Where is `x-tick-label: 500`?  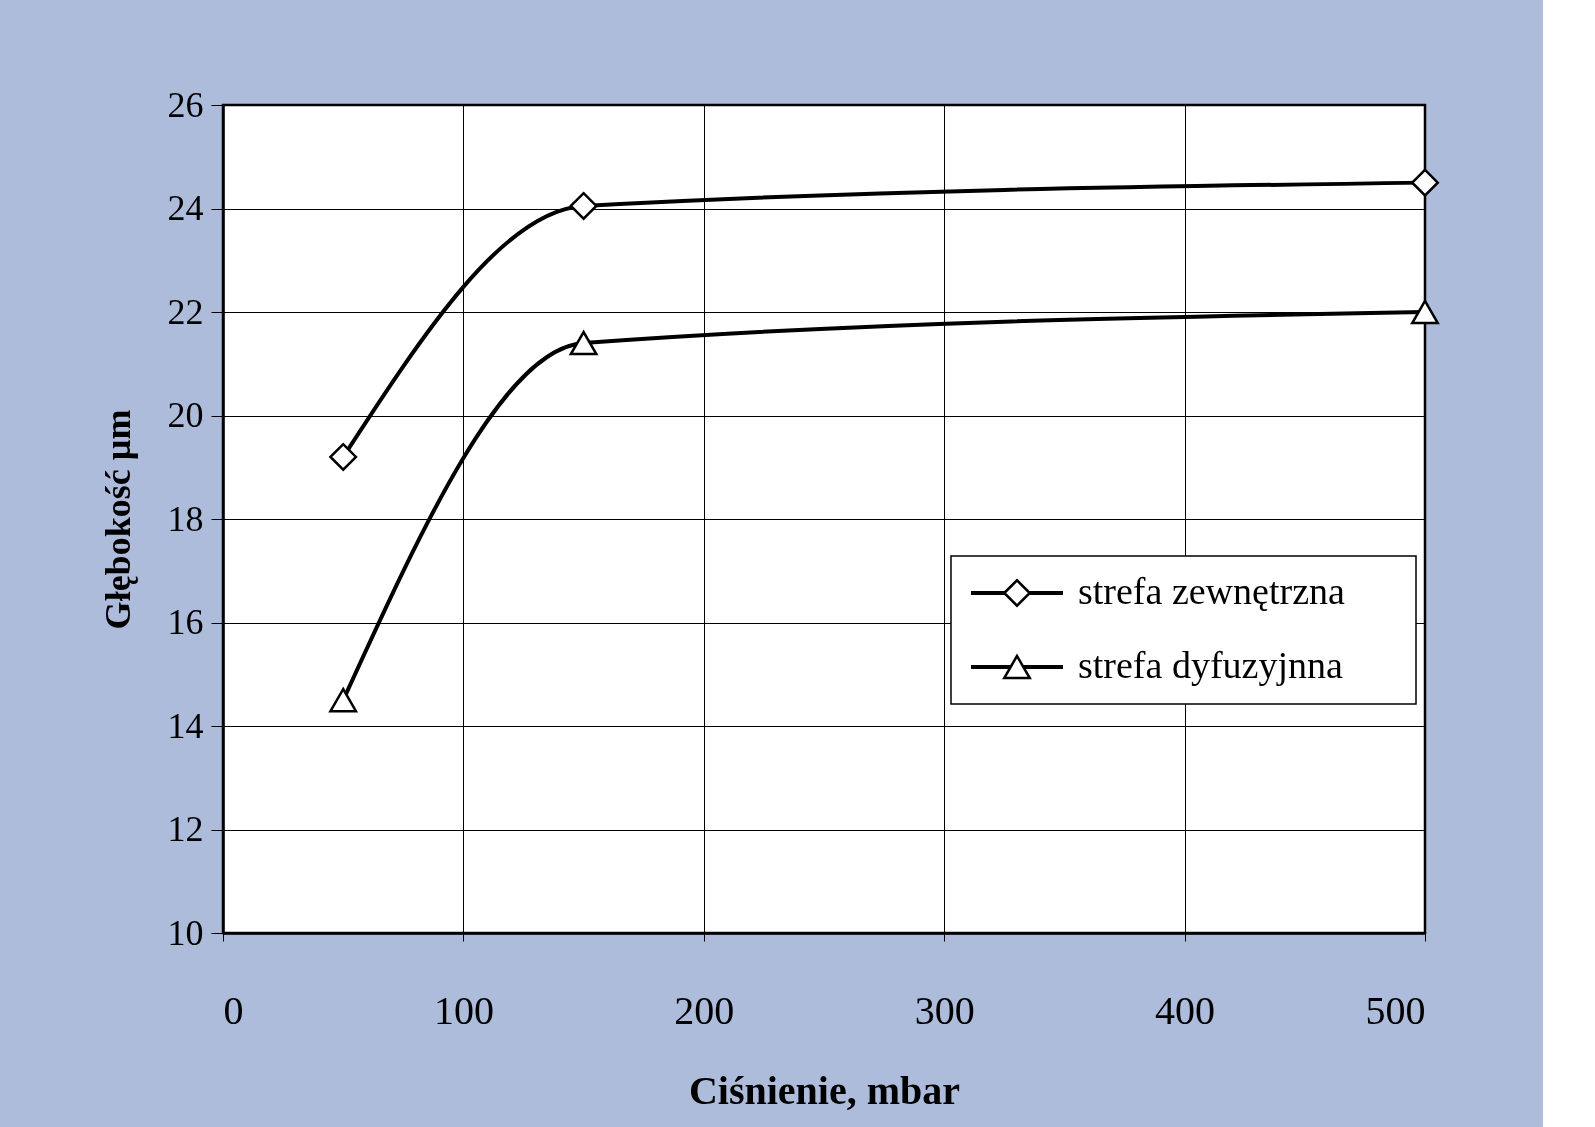 x-tick-label: 500 is located at coordinates (1395, 1010).